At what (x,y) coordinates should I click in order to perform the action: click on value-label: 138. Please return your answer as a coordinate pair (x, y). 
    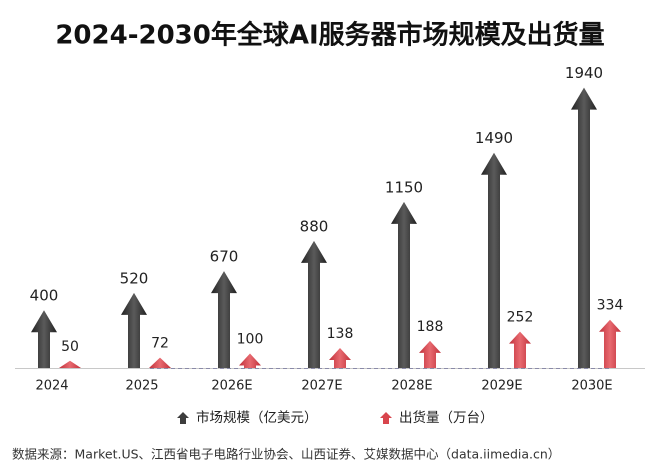
    Looking at the image, I should click on (340, 334).